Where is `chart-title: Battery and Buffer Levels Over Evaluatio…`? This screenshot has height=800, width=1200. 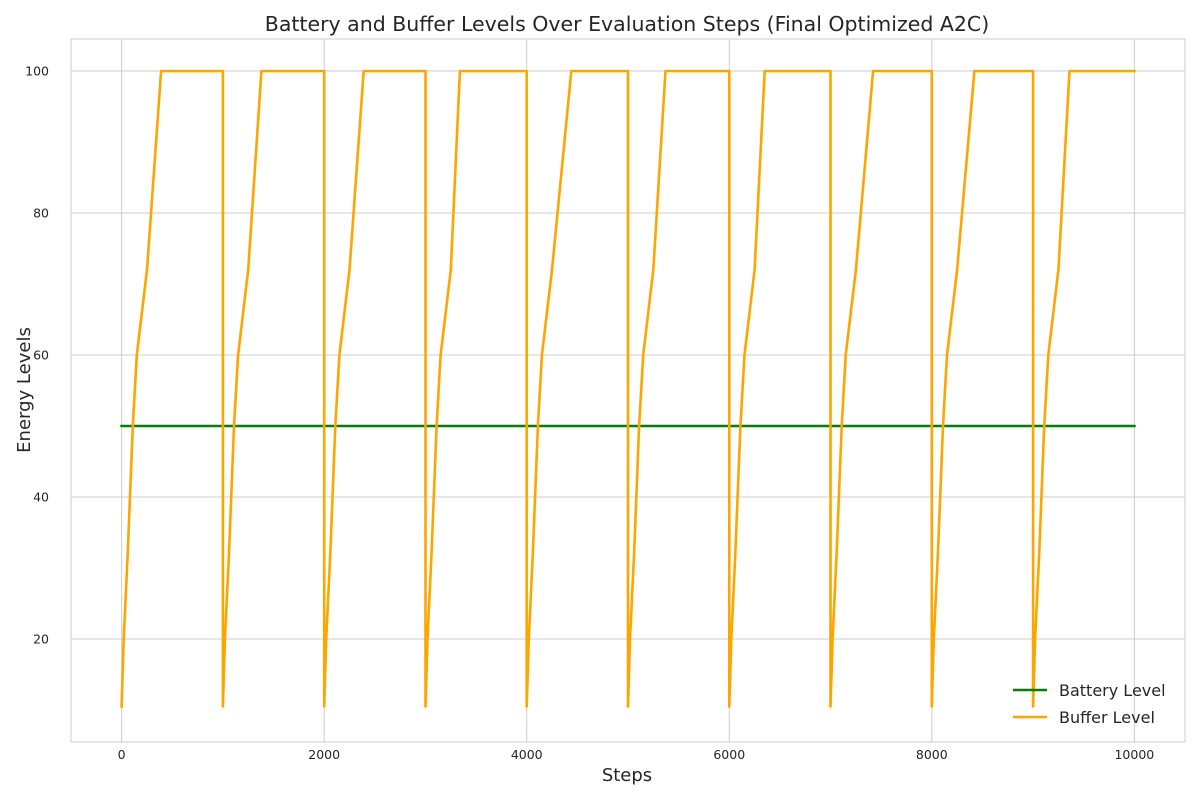 chart-title: Battery and Buffer Levels Over Evaluatio… is located at coordinates (627, 24).